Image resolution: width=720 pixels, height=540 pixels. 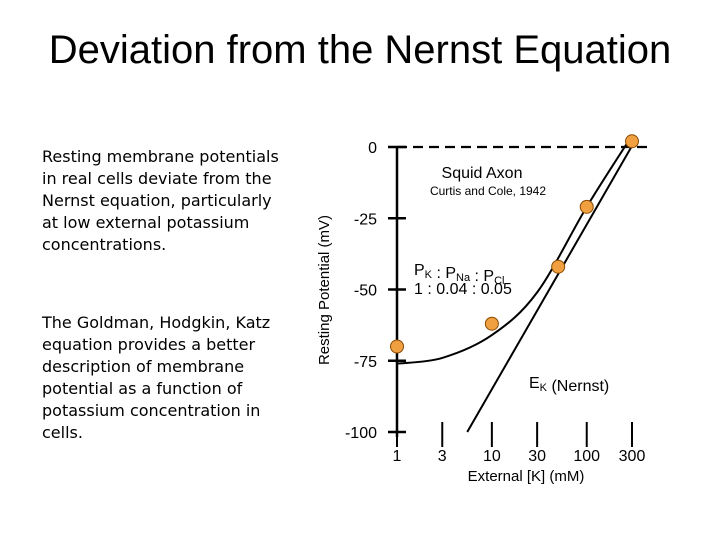 What do you see at coordinates (459, 274) in the screenshot?
I see `permeability-ratio-label: PK : PNa : PCl` at bounding box center [459, 274].